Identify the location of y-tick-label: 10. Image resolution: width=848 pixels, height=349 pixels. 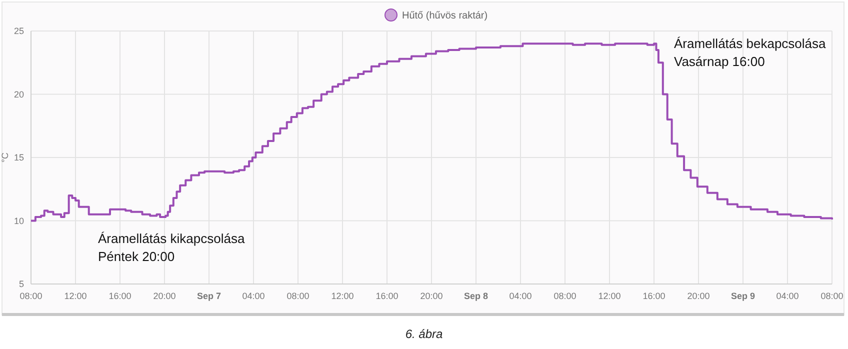
(19, 221).